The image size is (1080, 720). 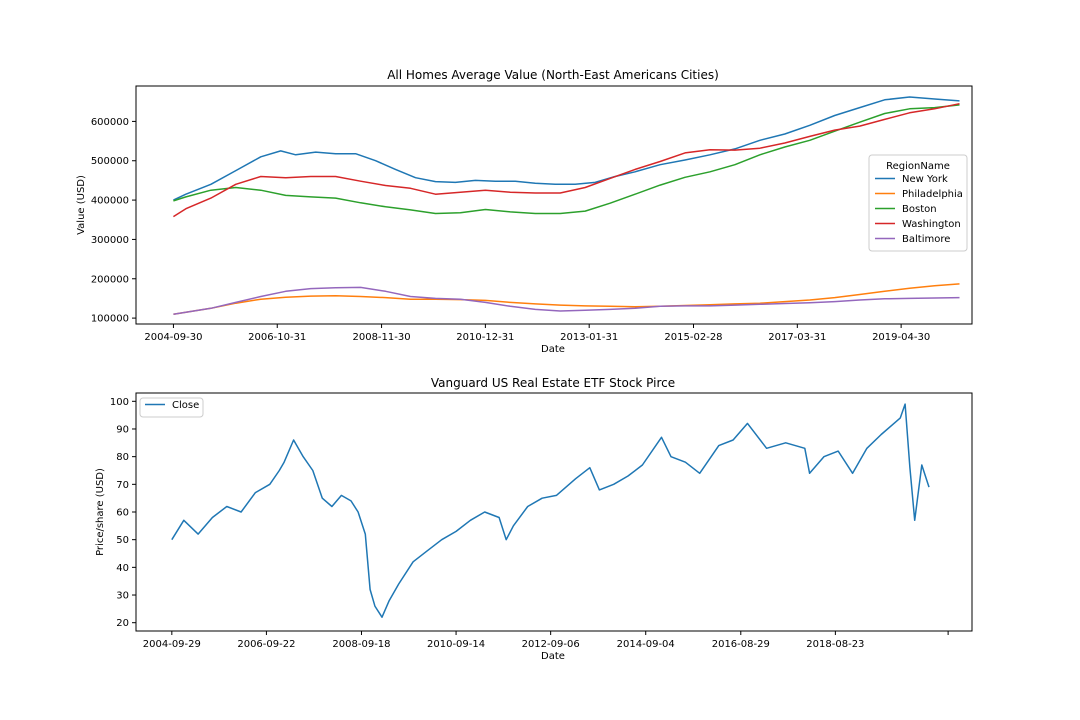 What do you see at coordinates (361, 644) in the screenshot?
I see `x-tick-label: 2008-09-18` at bounding box center [361, 644].